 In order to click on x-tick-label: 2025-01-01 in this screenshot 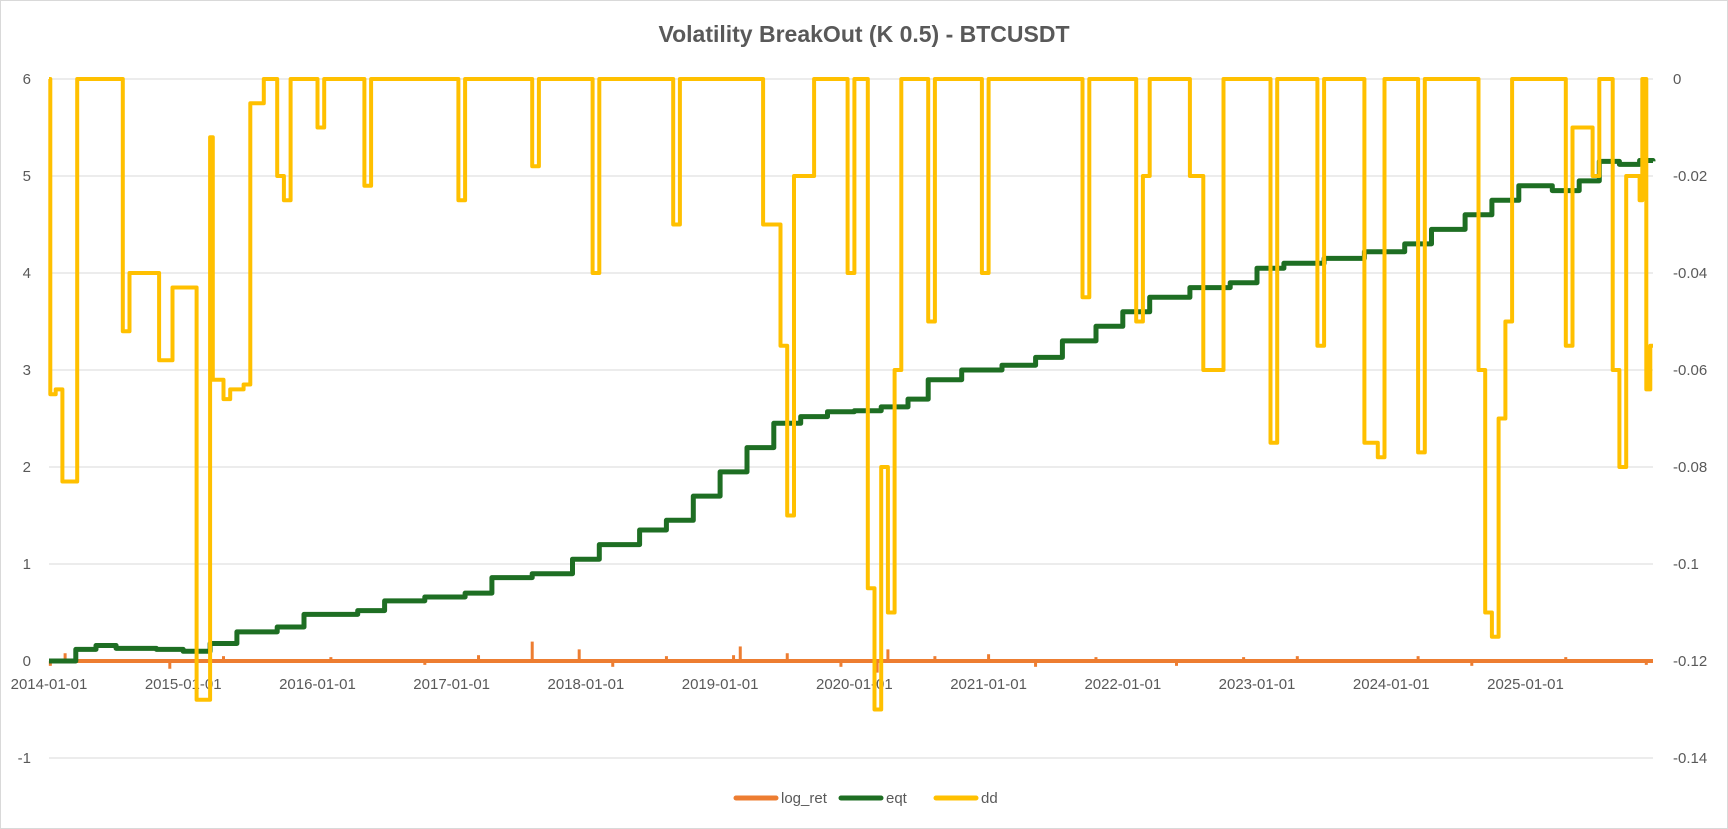, I will do `click(1525, 684)`.